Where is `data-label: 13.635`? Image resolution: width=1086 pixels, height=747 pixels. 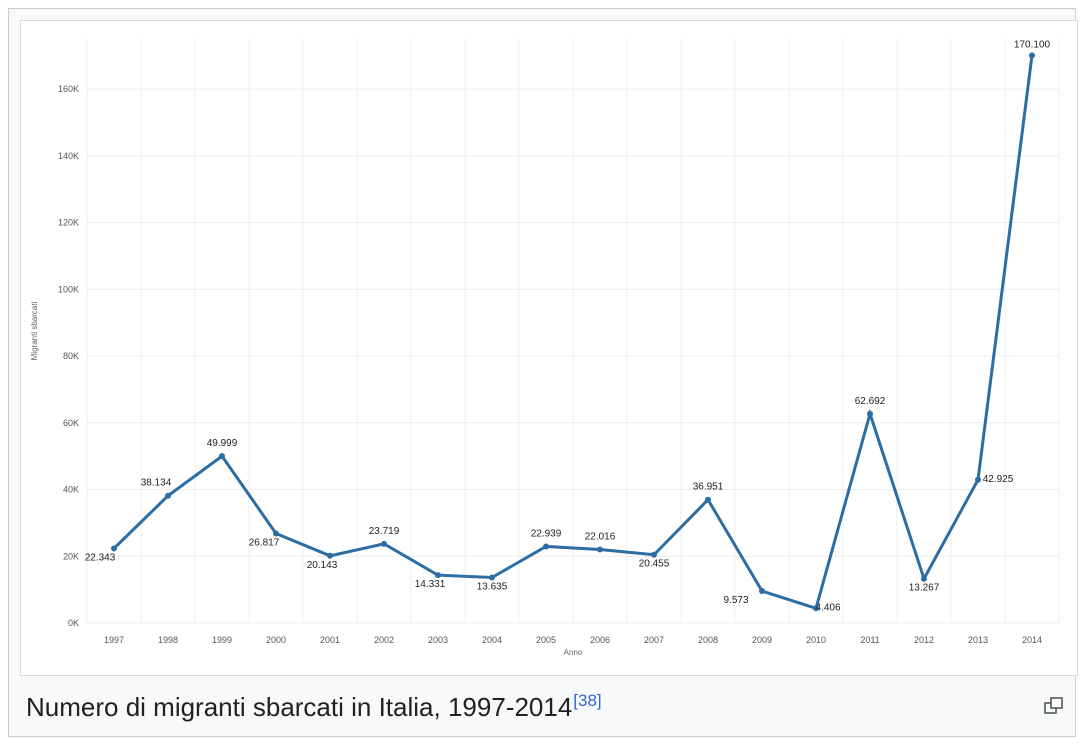 data-label: 13.635 is located at coordinates (492, 586).